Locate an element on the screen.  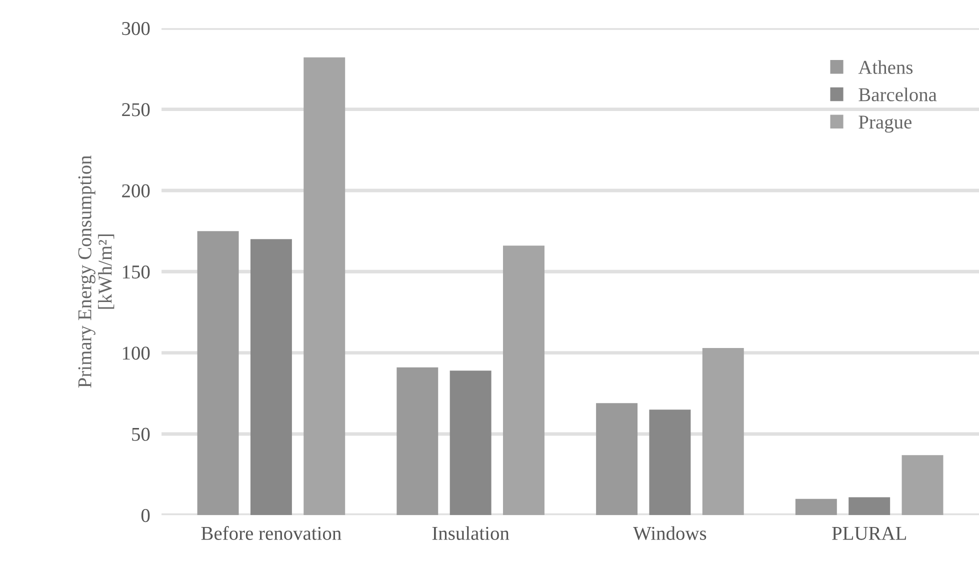
y-tick-label: 250 is located at coordinates (136, 109).